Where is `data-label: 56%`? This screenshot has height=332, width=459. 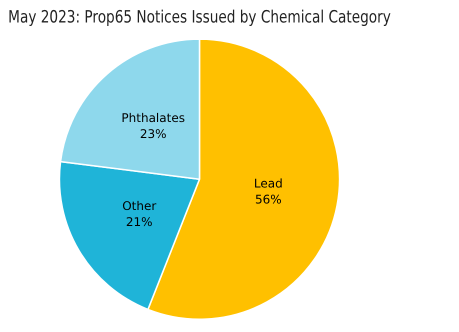 data-label: 56% is located at coordinates (268, 199).